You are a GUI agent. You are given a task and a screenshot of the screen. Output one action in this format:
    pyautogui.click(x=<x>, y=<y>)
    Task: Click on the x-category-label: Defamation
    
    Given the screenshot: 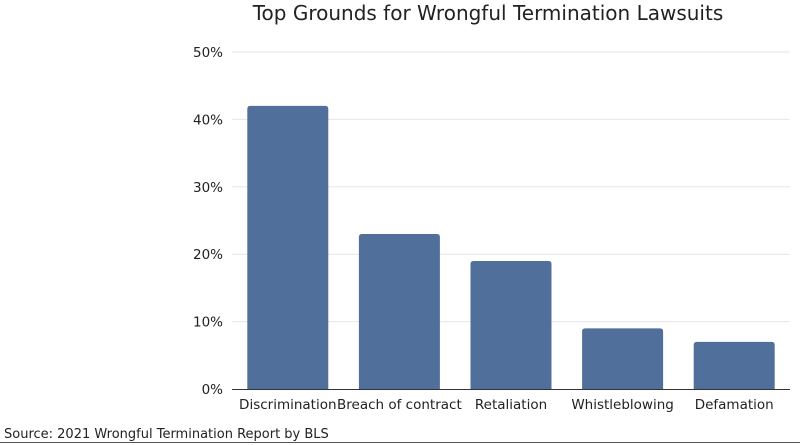 What is the action you would take?
    pyautogui.click(x=734, y=405)
    